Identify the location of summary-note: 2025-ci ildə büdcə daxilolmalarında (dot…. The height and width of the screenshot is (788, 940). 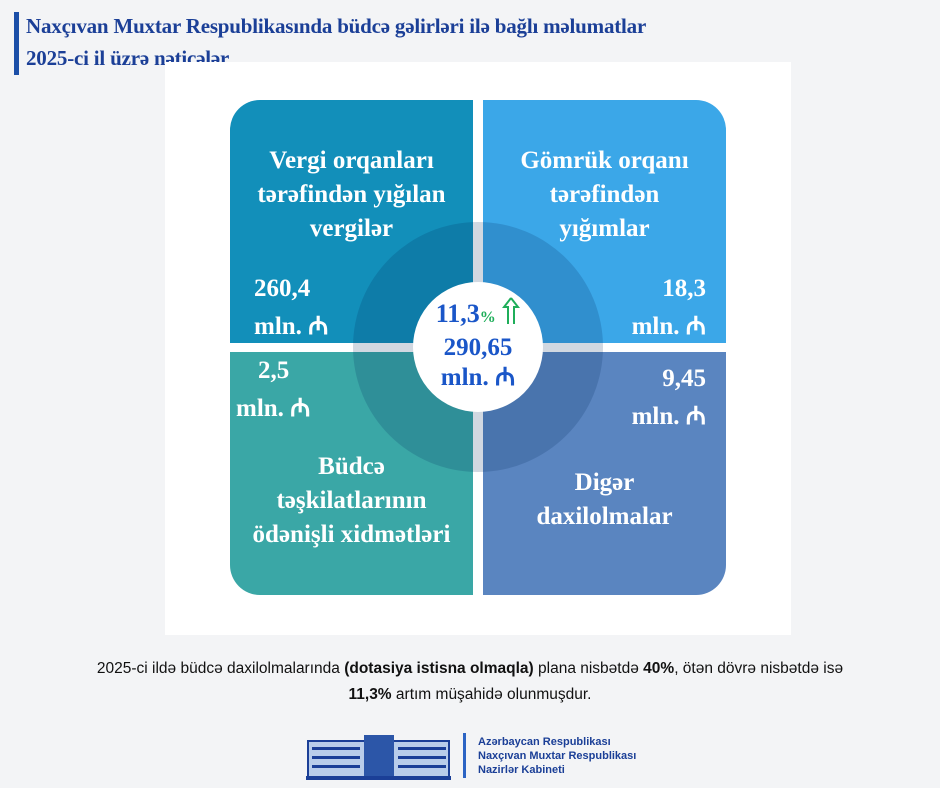
(470, 681).